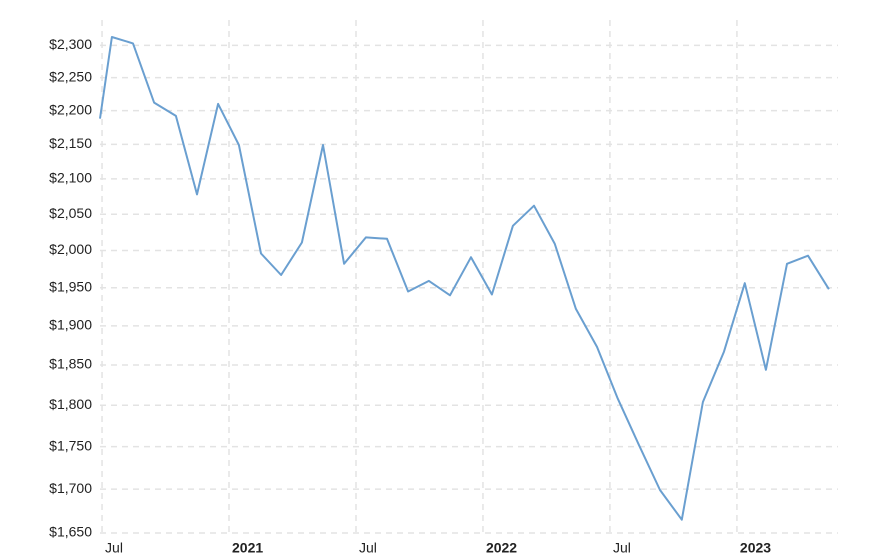 This screenshot has width=888, height=560. Describe the element at coordinates (70, 109) in the screenshot. I see `y-tick-label: $2,200` at that location.